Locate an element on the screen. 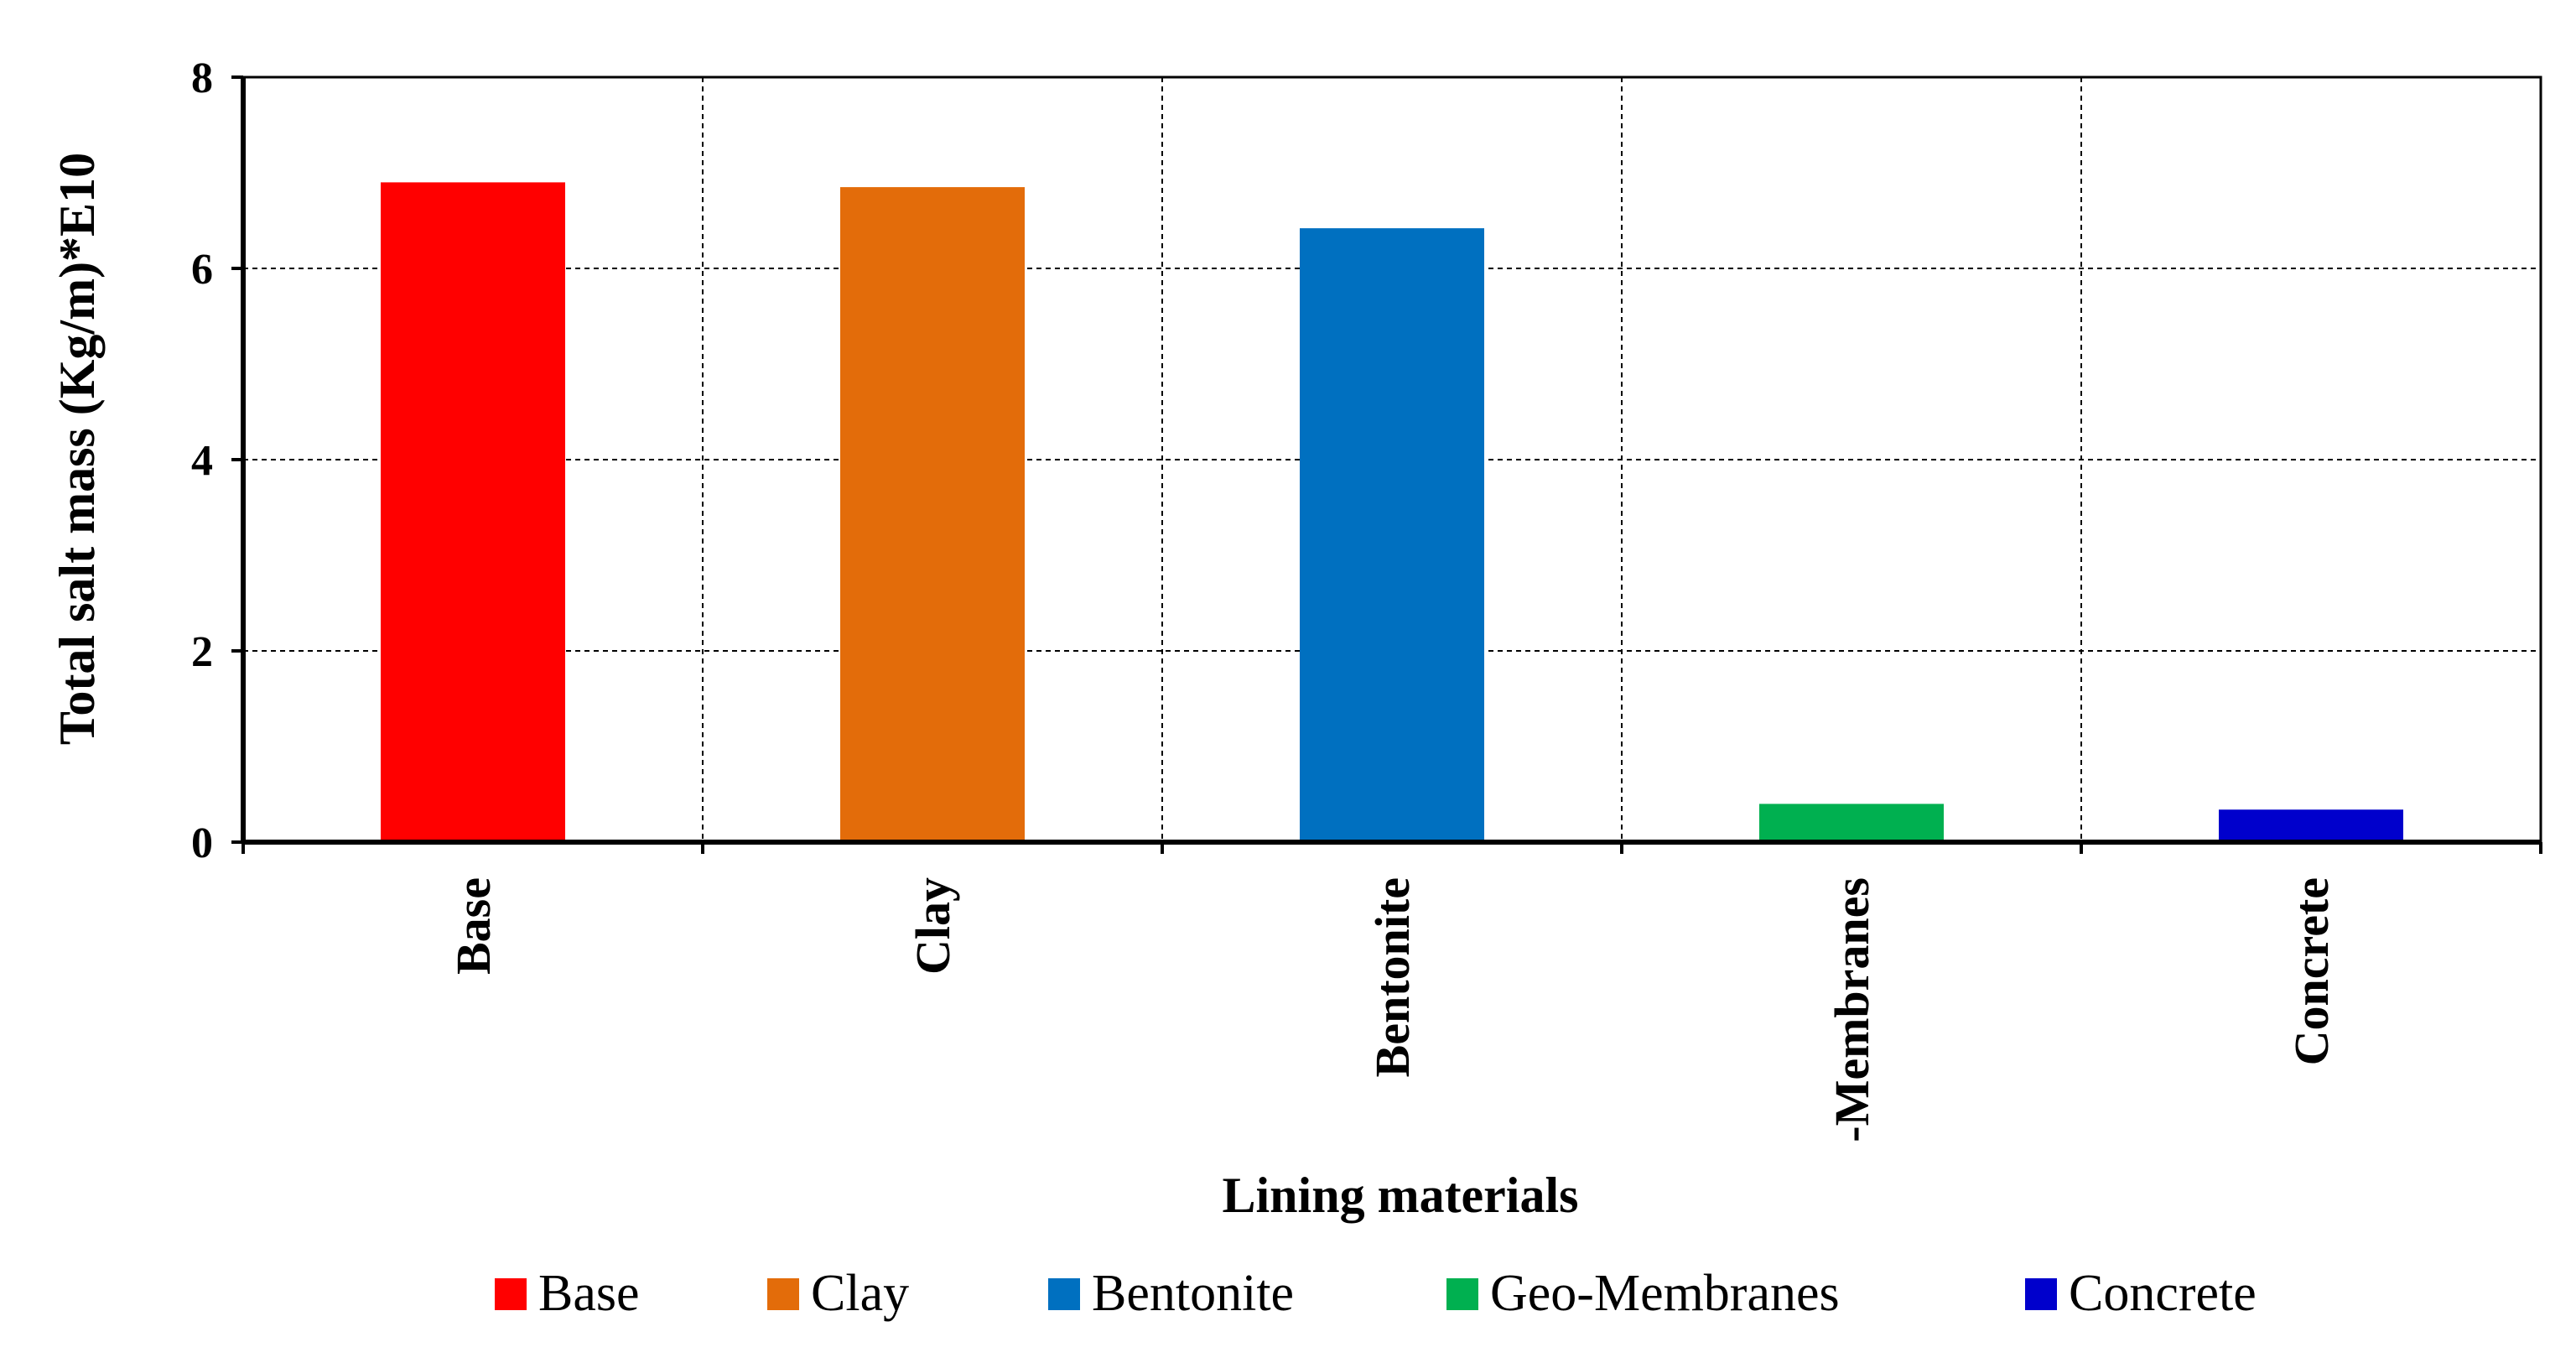  legend-label: Base is located at coordinates (589, 1293).